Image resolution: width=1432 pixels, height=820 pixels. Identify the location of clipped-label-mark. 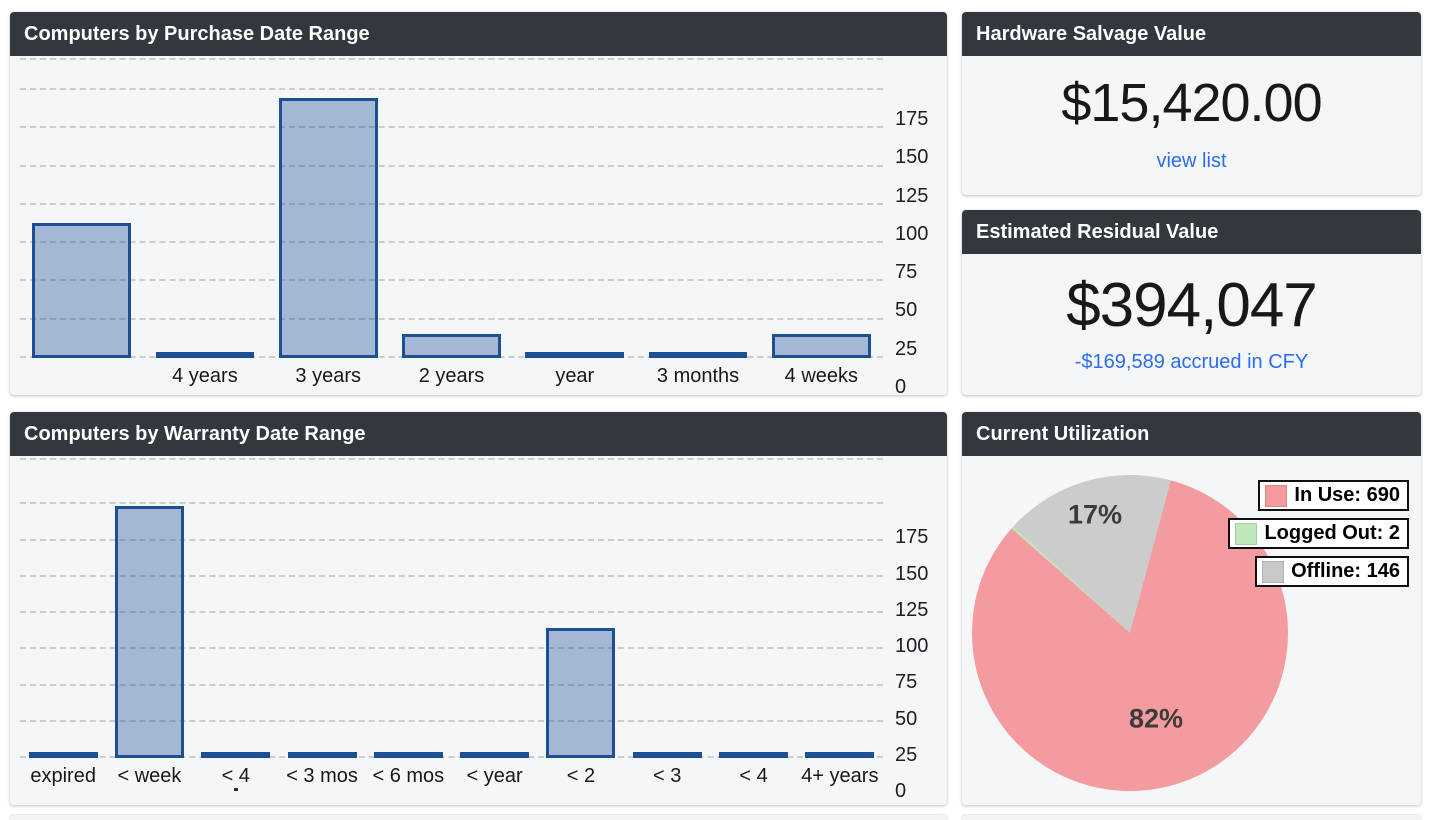
(235, 789).